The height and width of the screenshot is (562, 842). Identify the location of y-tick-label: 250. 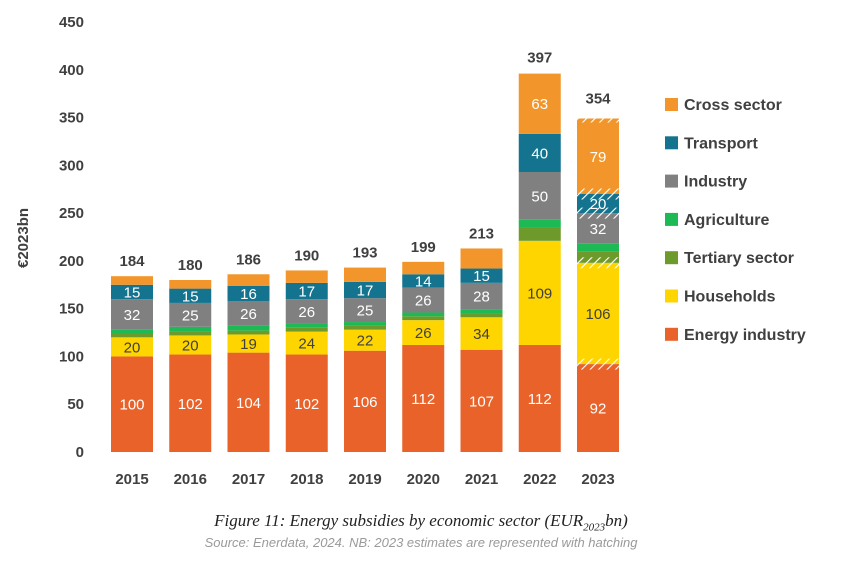
(71, 213).